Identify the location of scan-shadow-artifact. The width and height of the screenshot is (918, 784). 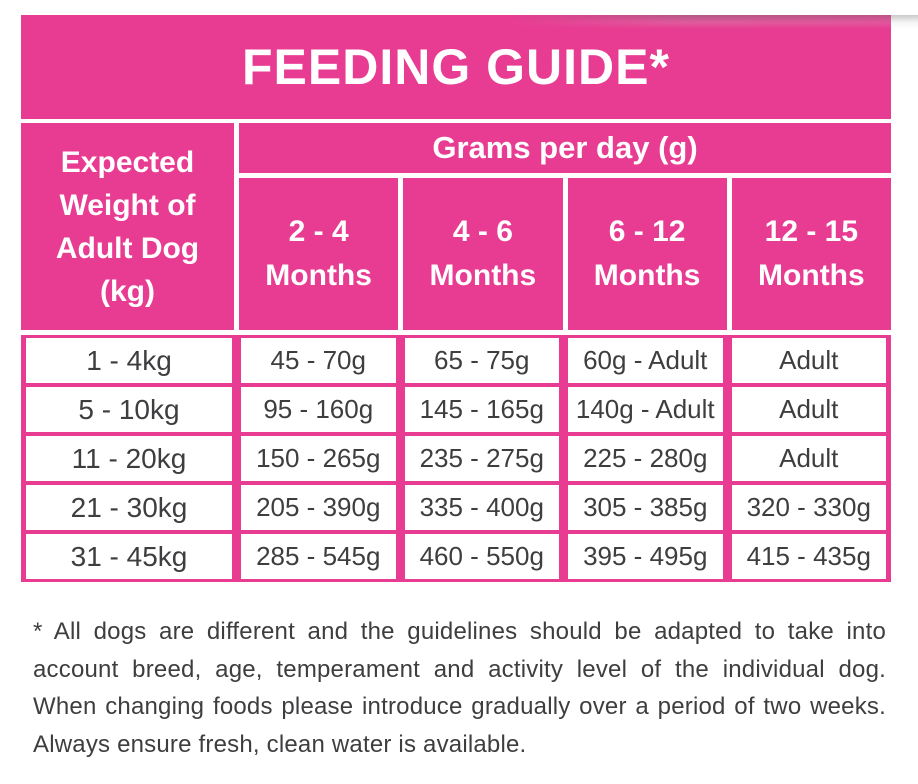
(459, 22).